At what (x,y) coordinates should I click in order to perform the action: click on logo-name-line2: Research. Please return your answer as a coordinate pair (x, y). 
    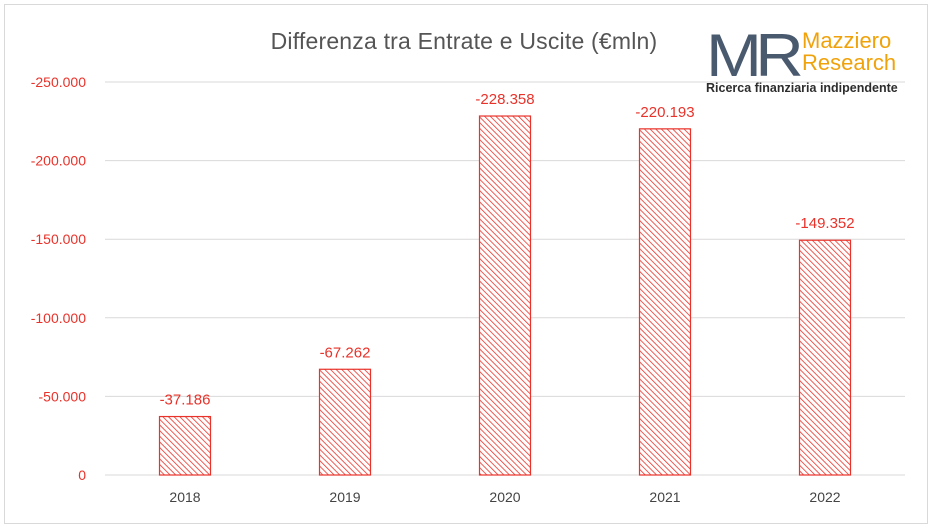
    Looking at the image, I should click on (849, 62).